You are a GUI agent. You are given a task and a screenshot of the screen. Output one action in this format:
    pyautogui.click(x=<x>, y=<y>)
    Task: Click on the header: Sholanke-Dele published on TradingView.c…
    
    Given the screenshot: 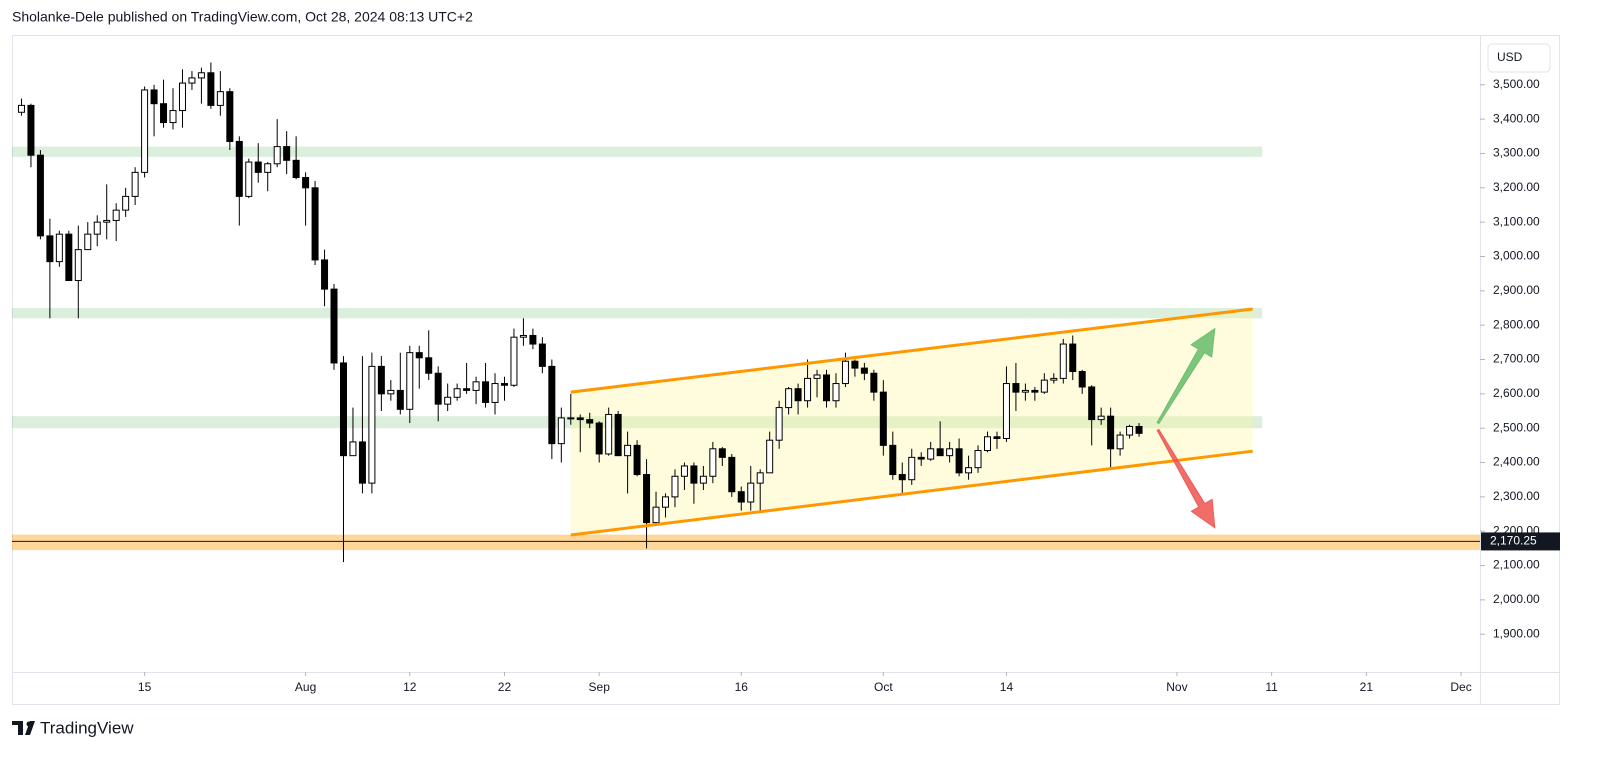 What is the action you would take?
    pyautogui.click(x=242, y=17)
    